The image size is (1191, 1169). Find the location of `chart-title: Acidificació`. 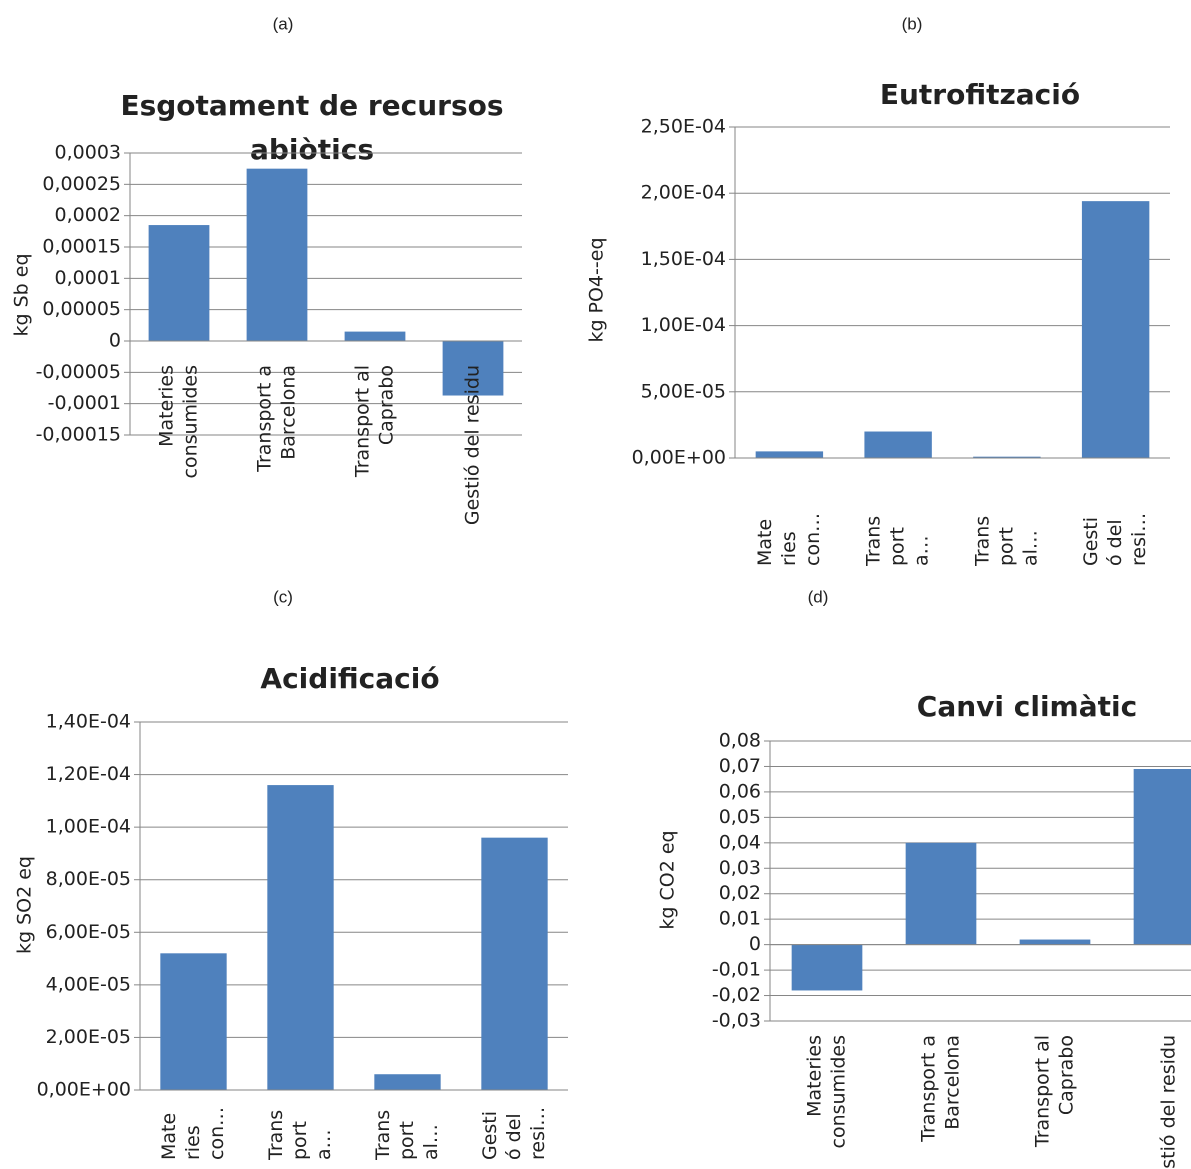

chart-title: Acidificació is located at coordinates (349, 678).